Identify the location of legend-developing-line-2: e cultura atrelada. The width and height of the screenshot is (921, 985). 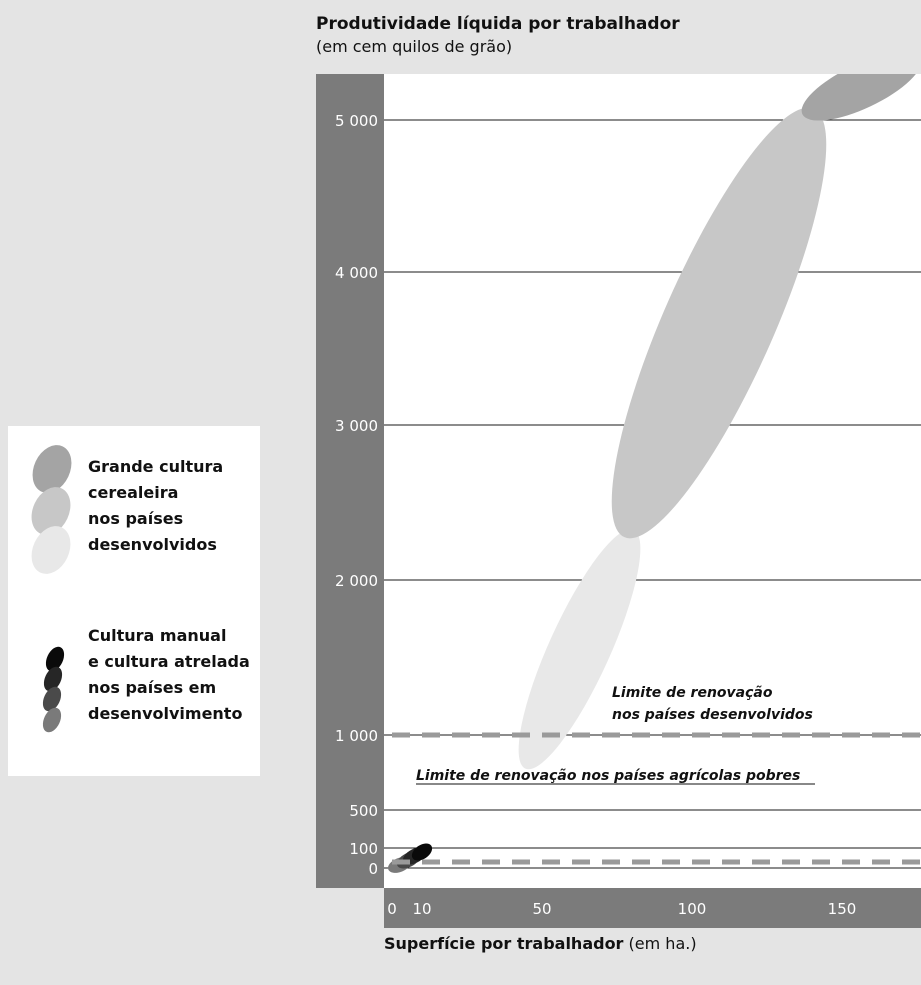
(169, 661).